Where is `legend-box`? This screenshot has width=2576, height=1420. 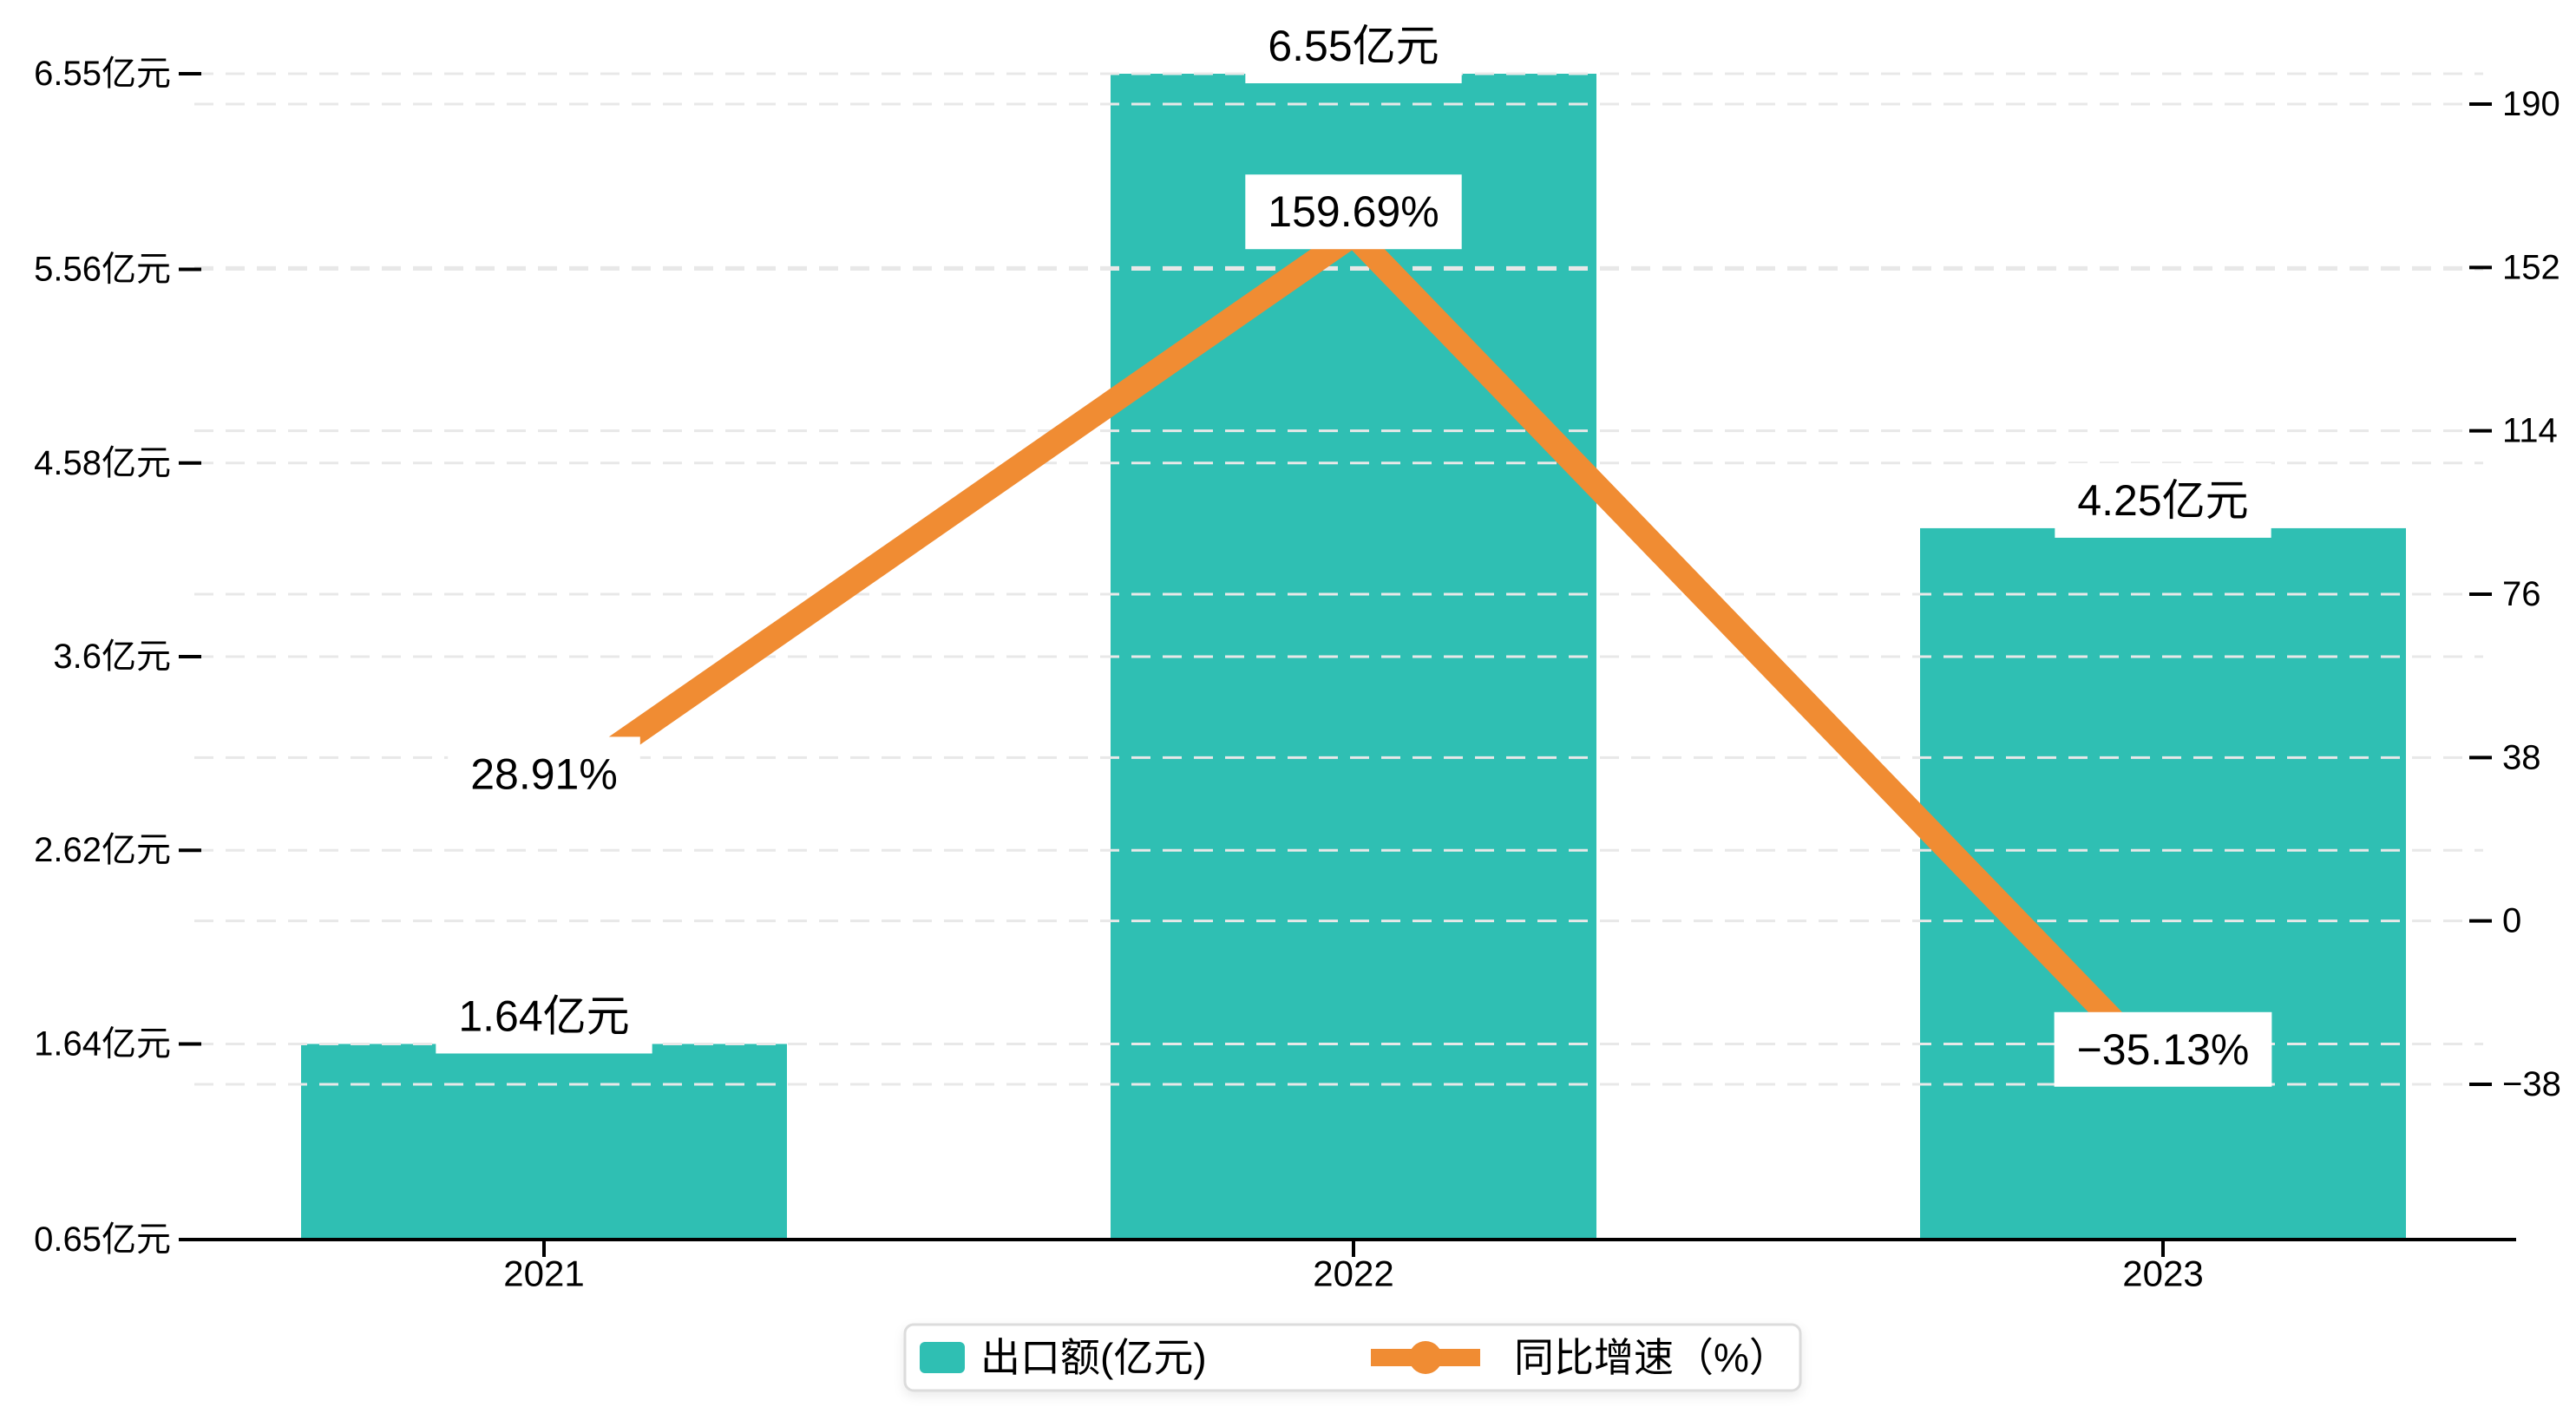 legend-box is located at coordinates (1352, 1357).